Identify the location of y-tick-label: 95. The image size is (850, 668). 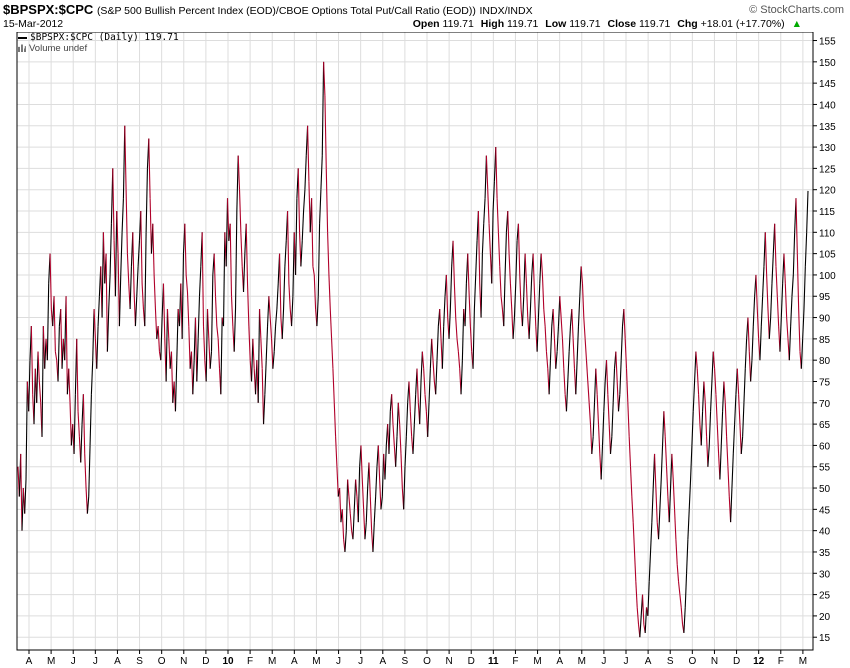
(825, 297).